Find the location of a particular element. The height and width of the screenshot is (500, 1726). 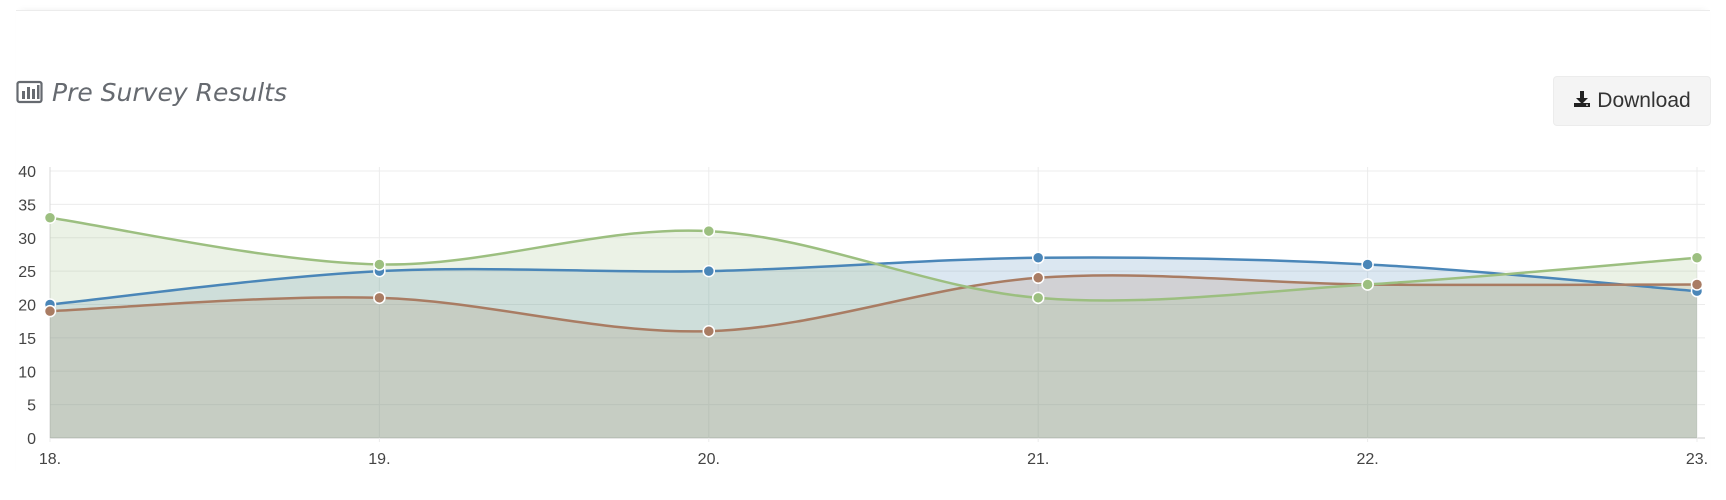

y-tick-label: 25 is located at coordinates (27, 272).